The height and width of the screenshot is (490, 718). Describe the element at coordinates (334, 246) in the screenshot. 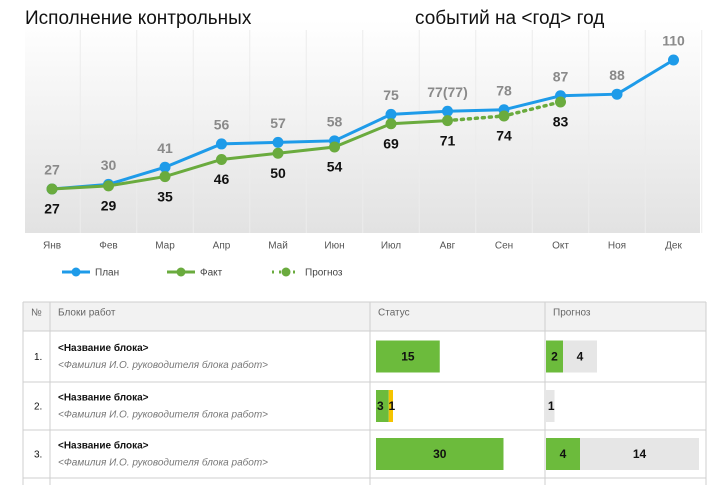

I see `x-tick-label: Июн` at that location.